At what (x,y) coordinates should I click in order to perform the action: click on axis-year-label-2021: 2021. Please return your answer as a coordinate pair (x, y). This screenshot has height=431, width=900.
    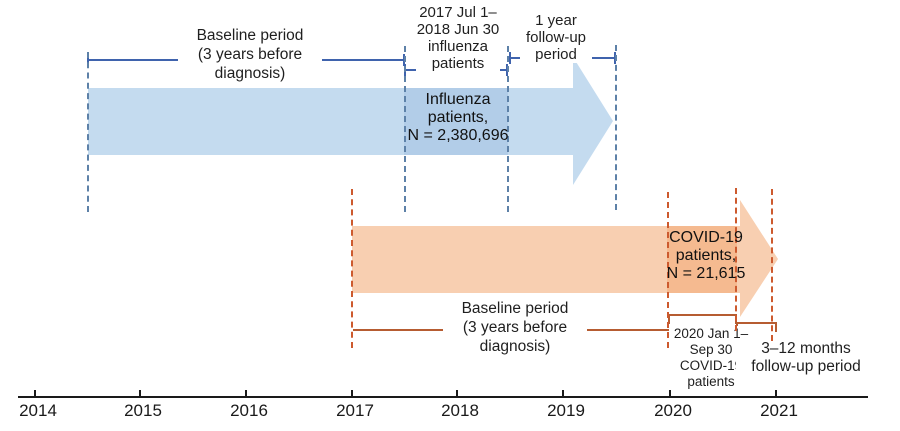
    Looking at the image, I should click on (779, 410).